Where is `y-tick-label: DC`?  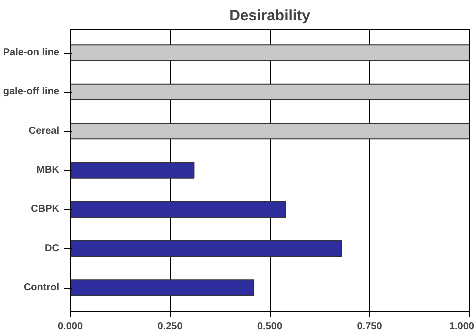
y-tick-label: DC is located at coordinates (52, 248).